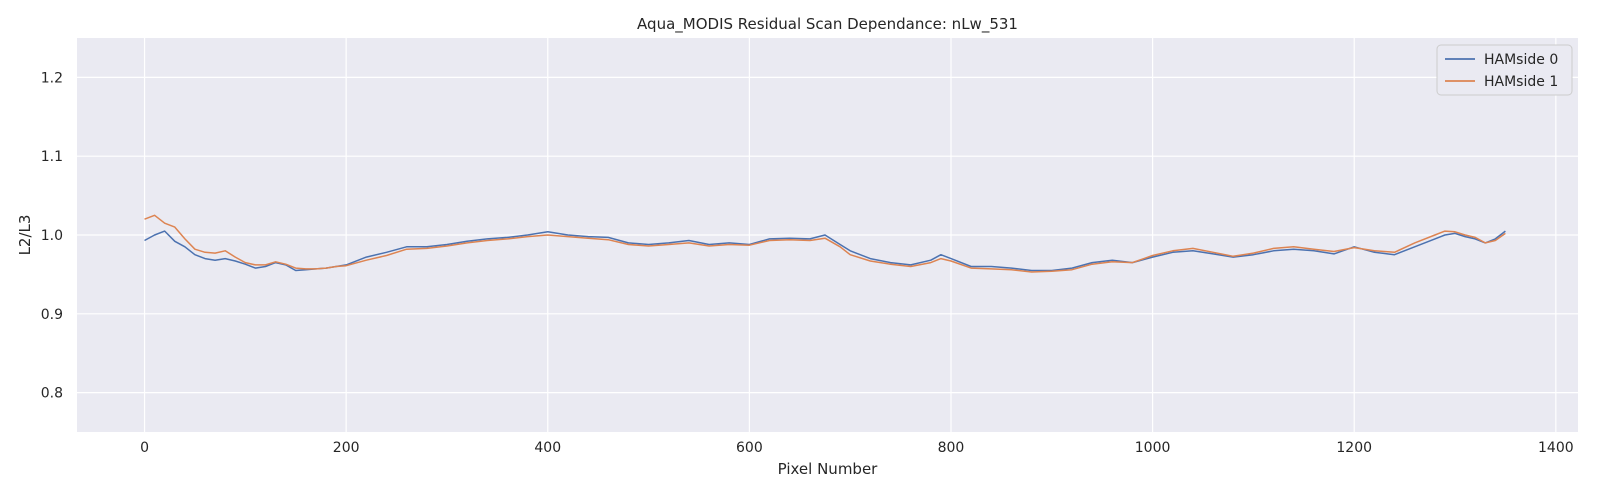 This screenshot has height=500, width=1600. I want to click on x-tick-label: 200, so click(346, 448).